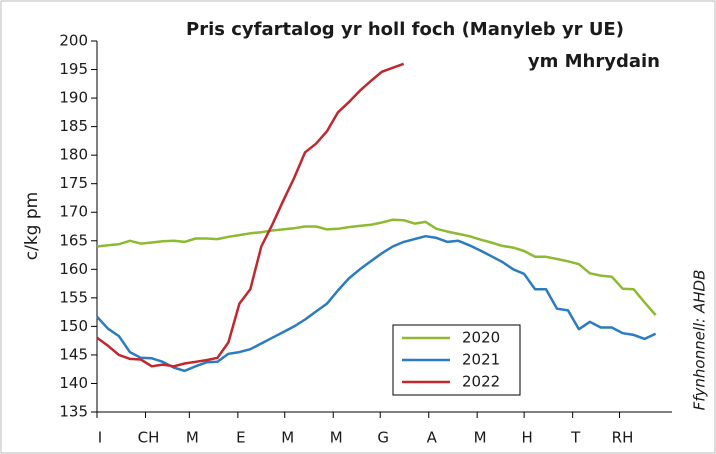 The width and height of the screenshot is (716, 454). Describe the element at coordinates (73, 412) in the screenshot. I see `y-tick-label: 135` at that location.